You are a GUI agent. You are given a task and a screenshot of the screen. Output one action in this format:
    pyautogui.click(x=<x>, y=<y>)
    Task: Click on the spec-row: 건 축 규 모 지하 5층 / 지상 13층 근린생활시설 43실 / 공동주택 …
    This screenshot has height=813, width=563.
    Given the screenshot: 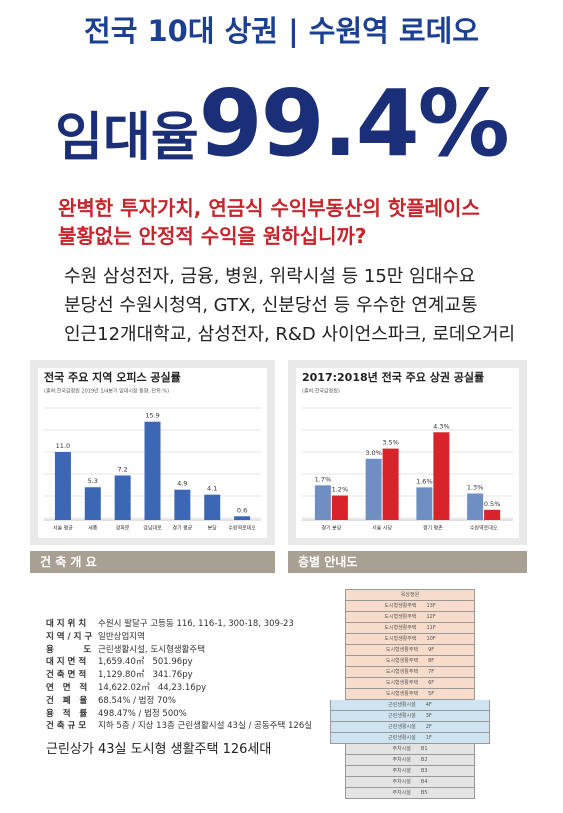 What is the action you would take?
    pyautogui.click(x=179, y=726)
    